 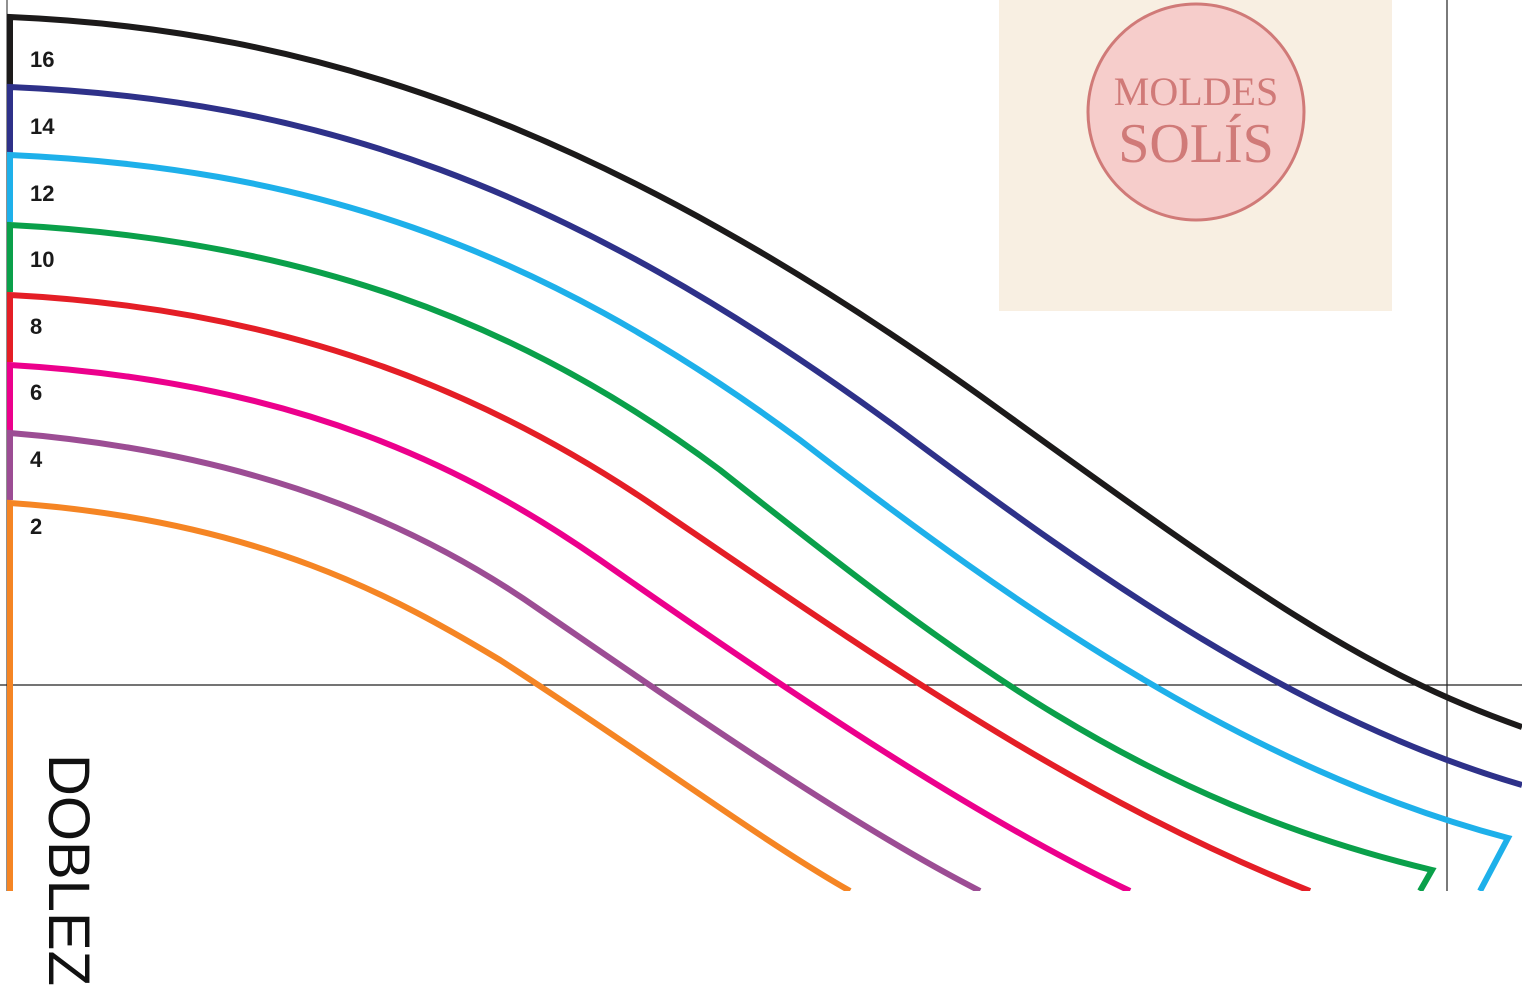 What do you see at coordinates (1196, 144) in the screenshot?
I see `logo-line-2: SOLÍS` at bounding box center [1196, 144].